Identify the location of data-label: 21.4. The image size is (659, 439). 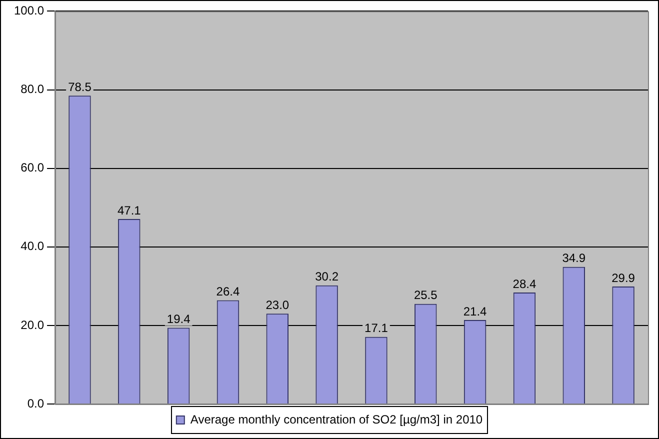
(475, 311).